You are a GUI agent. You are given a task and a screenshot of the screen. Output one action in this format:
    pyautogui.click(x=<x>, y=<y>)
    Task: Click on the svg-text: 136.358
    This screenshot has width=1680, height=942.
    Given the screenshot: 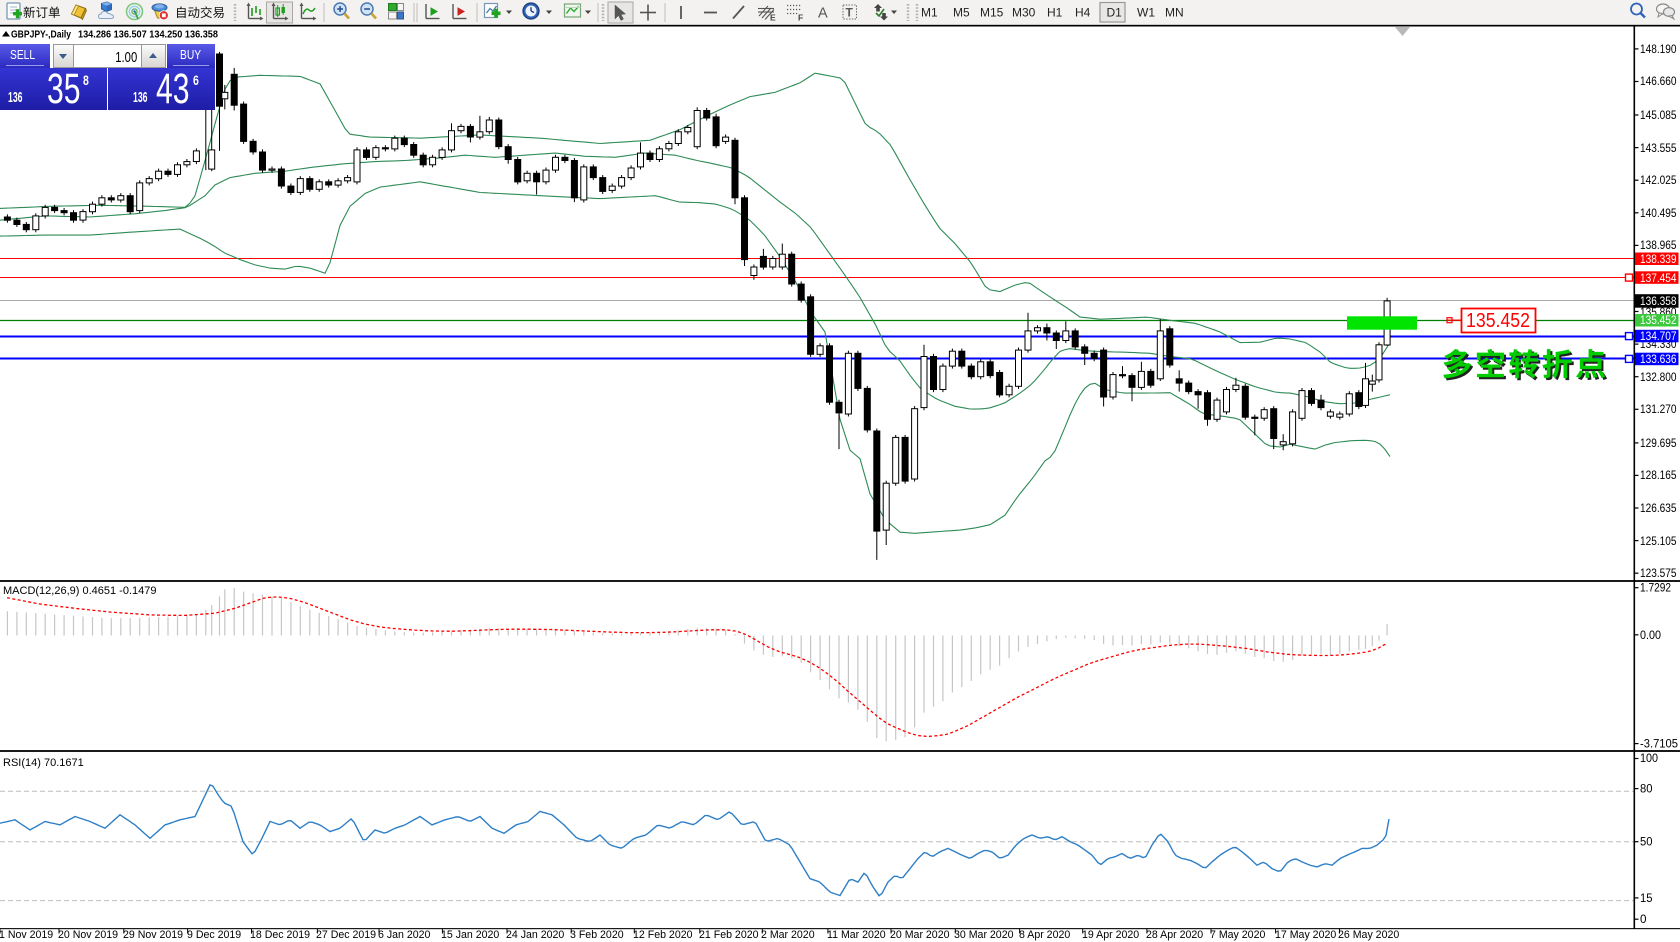 What is the action you would take?
    pyautogui.click(x=1658, y=302)
    